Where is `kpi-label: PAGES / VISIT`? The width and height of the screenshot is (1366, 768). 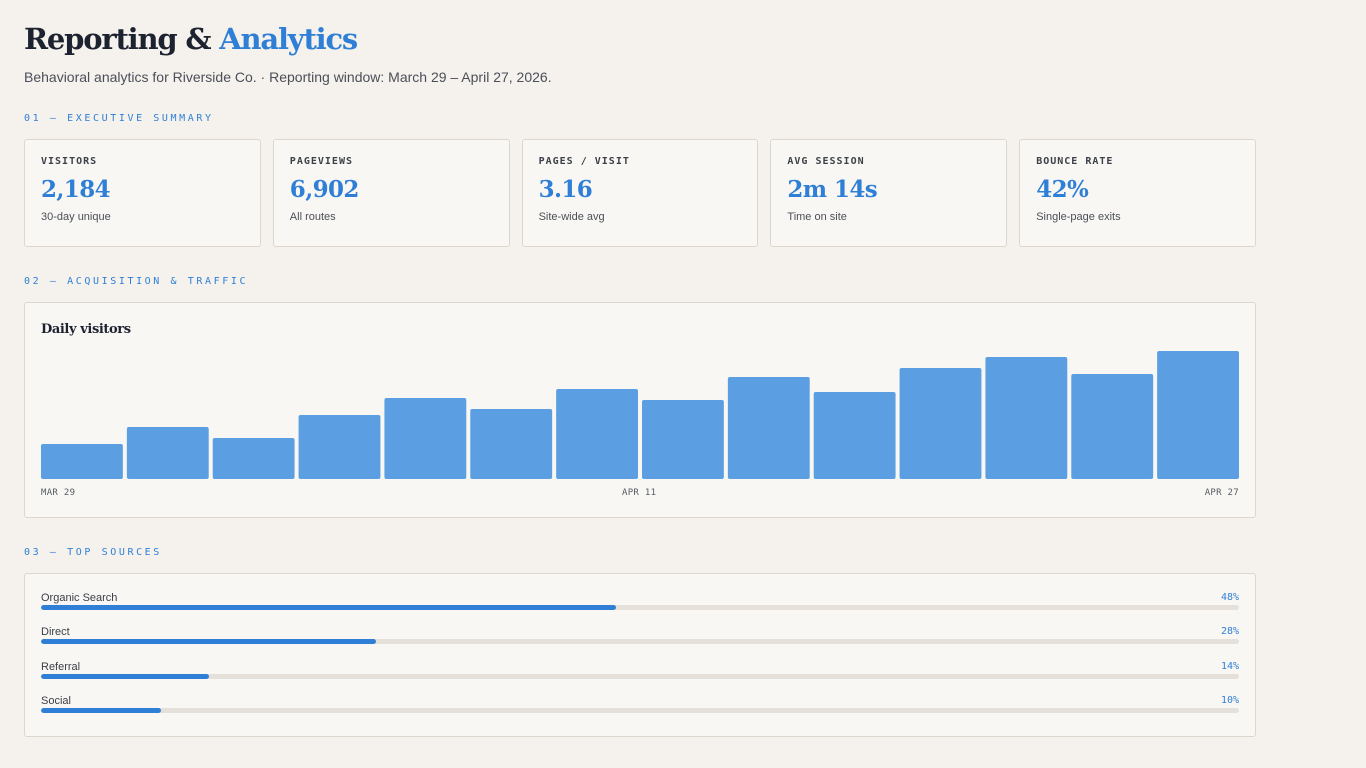 kpi-label: PAGES / VISIT is located at coordinates (584, 161).